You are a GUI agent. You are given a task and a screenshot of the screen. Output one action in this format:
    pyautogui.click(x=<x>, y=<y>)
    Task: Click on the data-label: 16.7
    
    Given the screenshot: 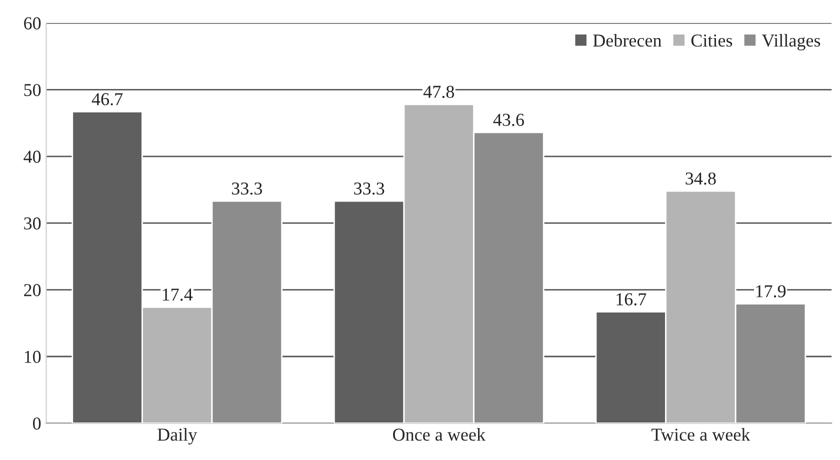 What is the action you would take?
    pyautogui.click(x=631, y=299)
    